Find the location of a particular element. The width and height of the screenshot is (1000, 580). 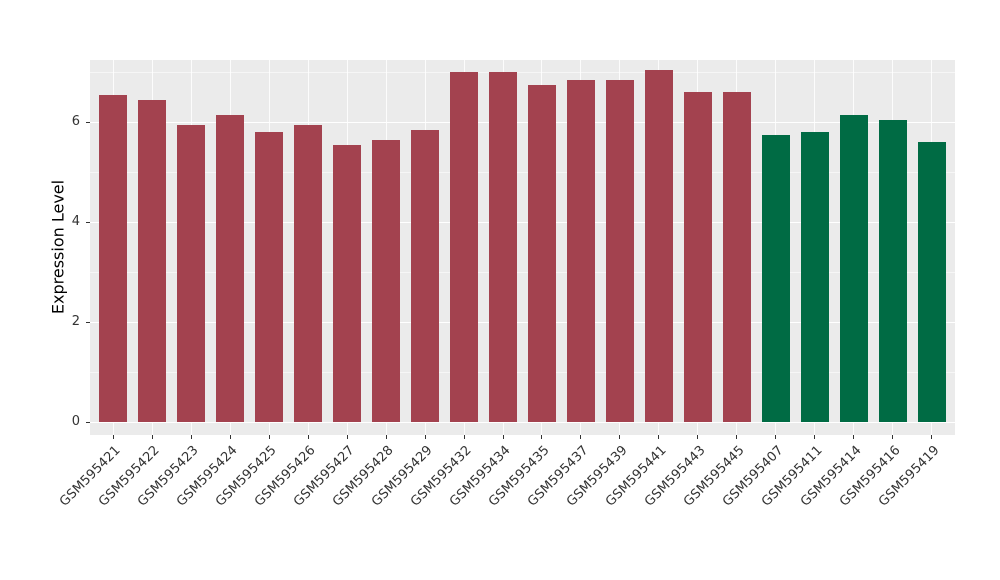

y-tick-label: 6 is located at coordinates (75, 121).